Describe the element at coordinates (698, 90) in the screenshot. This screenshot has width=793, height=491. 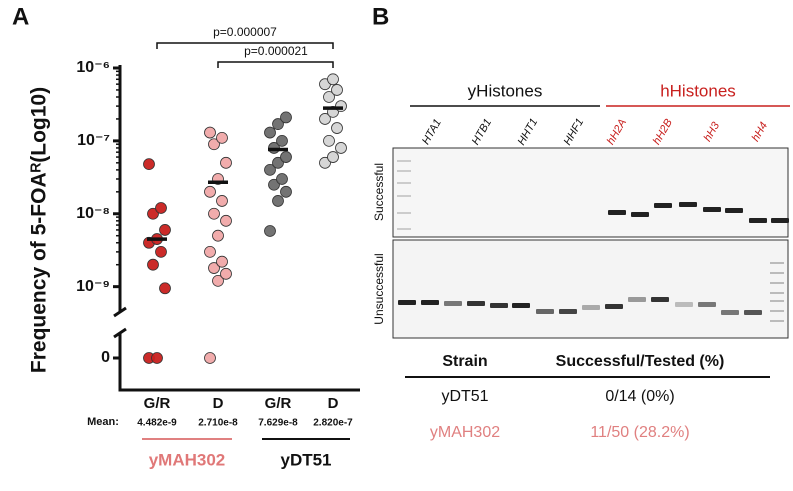
I see `gel-group: hHistones` at that location.